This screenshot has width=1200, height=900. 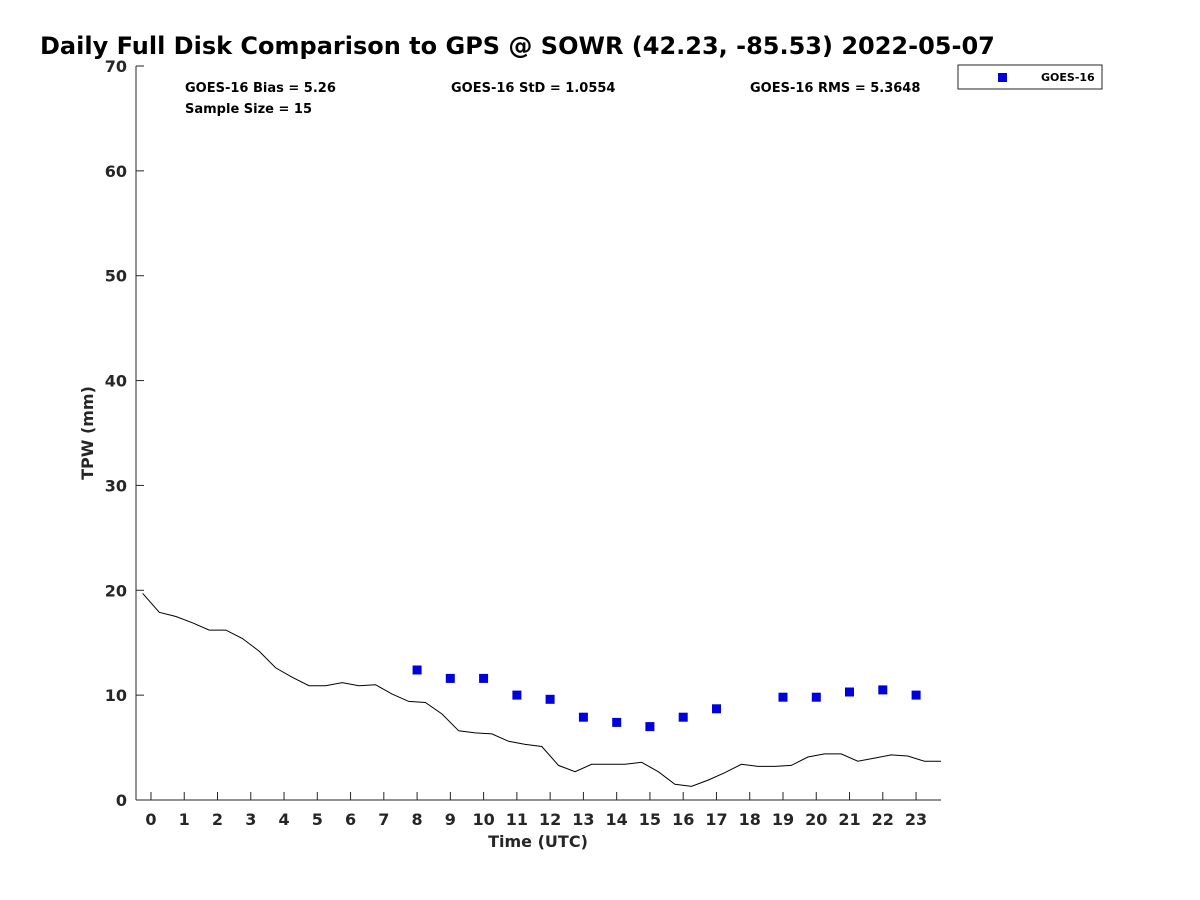 What do you see at coordinates (250, 819) in the screenshot?
I see `x-tick-label: 3` at bounding box center [250, 819].